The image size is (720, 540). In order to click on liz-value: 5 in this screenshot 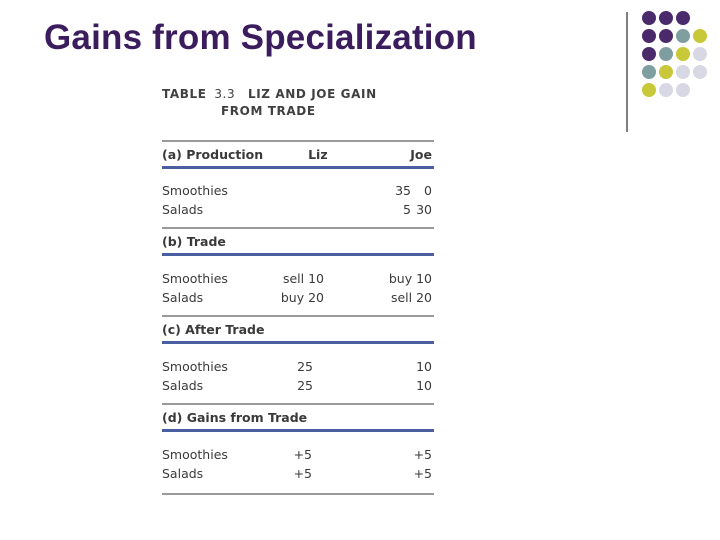, I will do `click(407, 209)`.